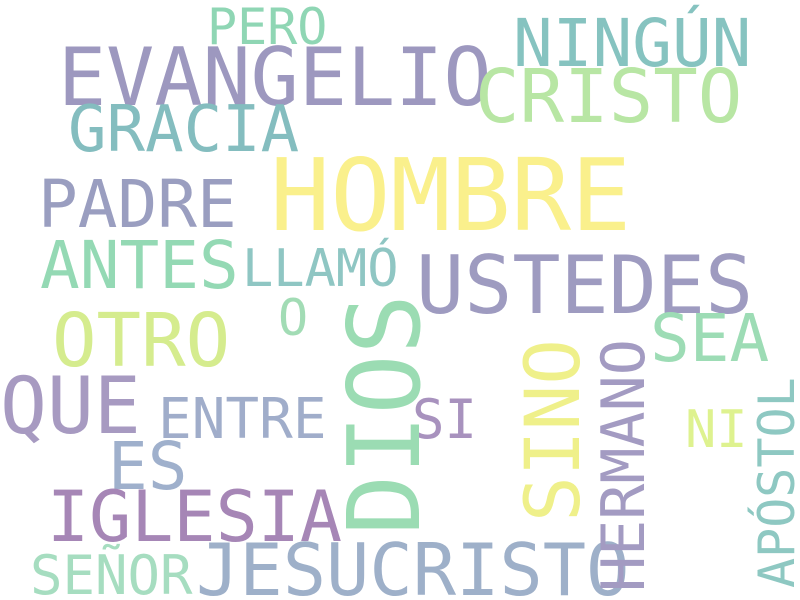 The height and width of the screenshot is (600, 800). Describe the element at coordinates (609, 97) in the screenshot. I see `word-cristo: CRISTO` at that location.